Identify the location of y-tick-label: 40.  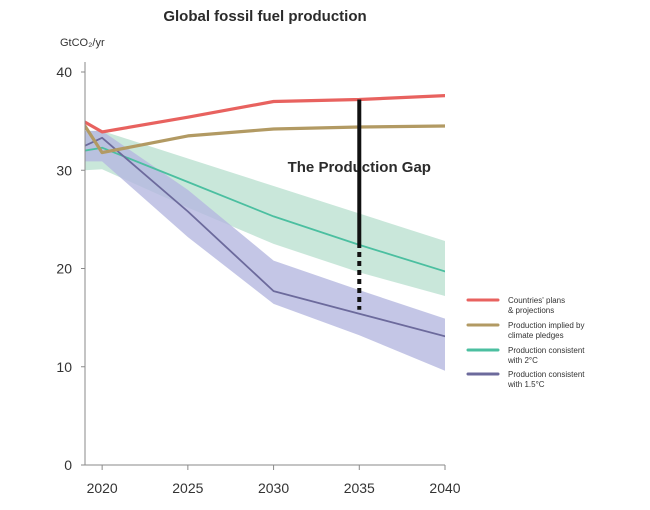
(64, 72).